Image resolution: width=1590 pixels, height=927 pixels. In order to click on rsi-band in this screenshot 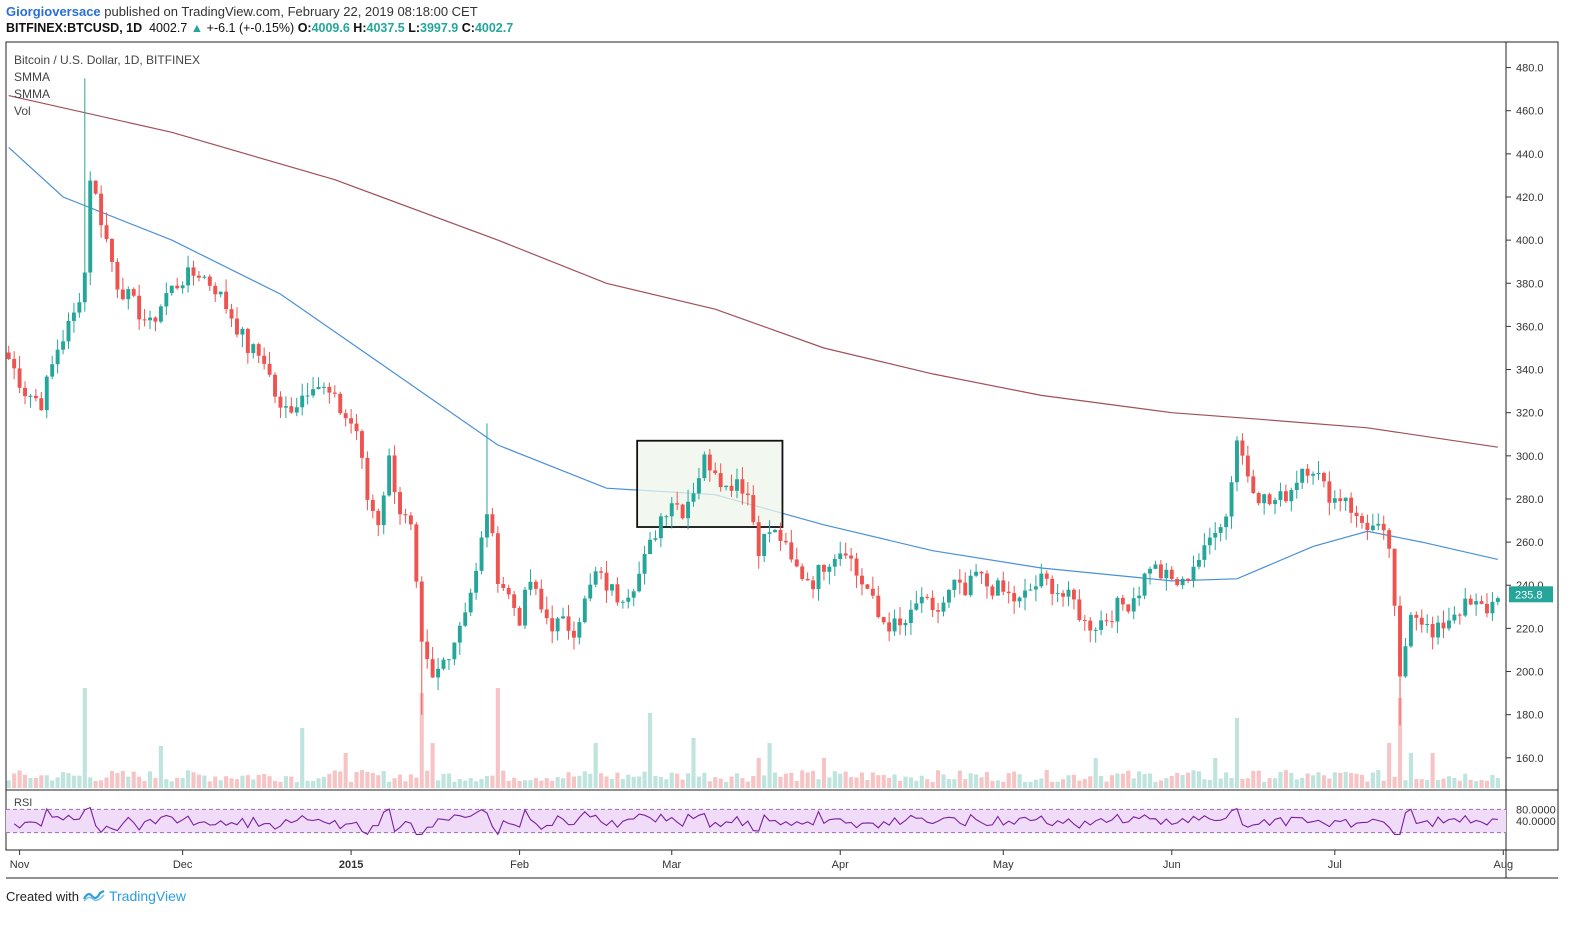, I will do `click(756, 821)`.